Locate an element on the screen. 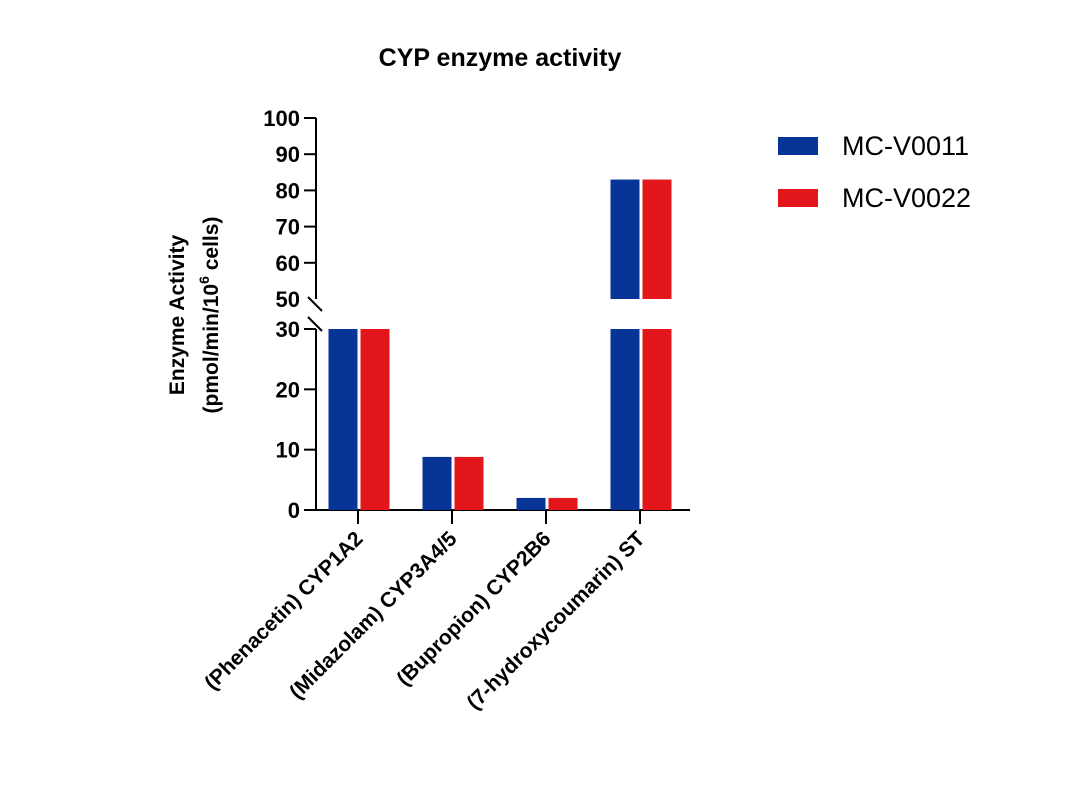  y-tick-label: 80 is located at coordinates (288, 190).